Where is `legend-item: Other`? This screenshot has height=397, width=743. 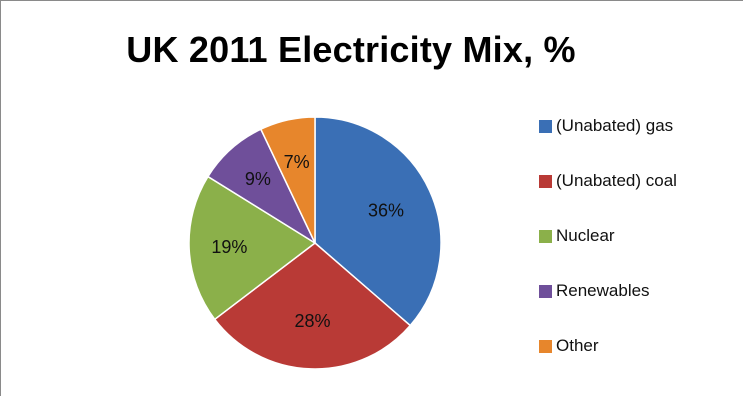 legend-item: Other is located at coordinates (608, 346).